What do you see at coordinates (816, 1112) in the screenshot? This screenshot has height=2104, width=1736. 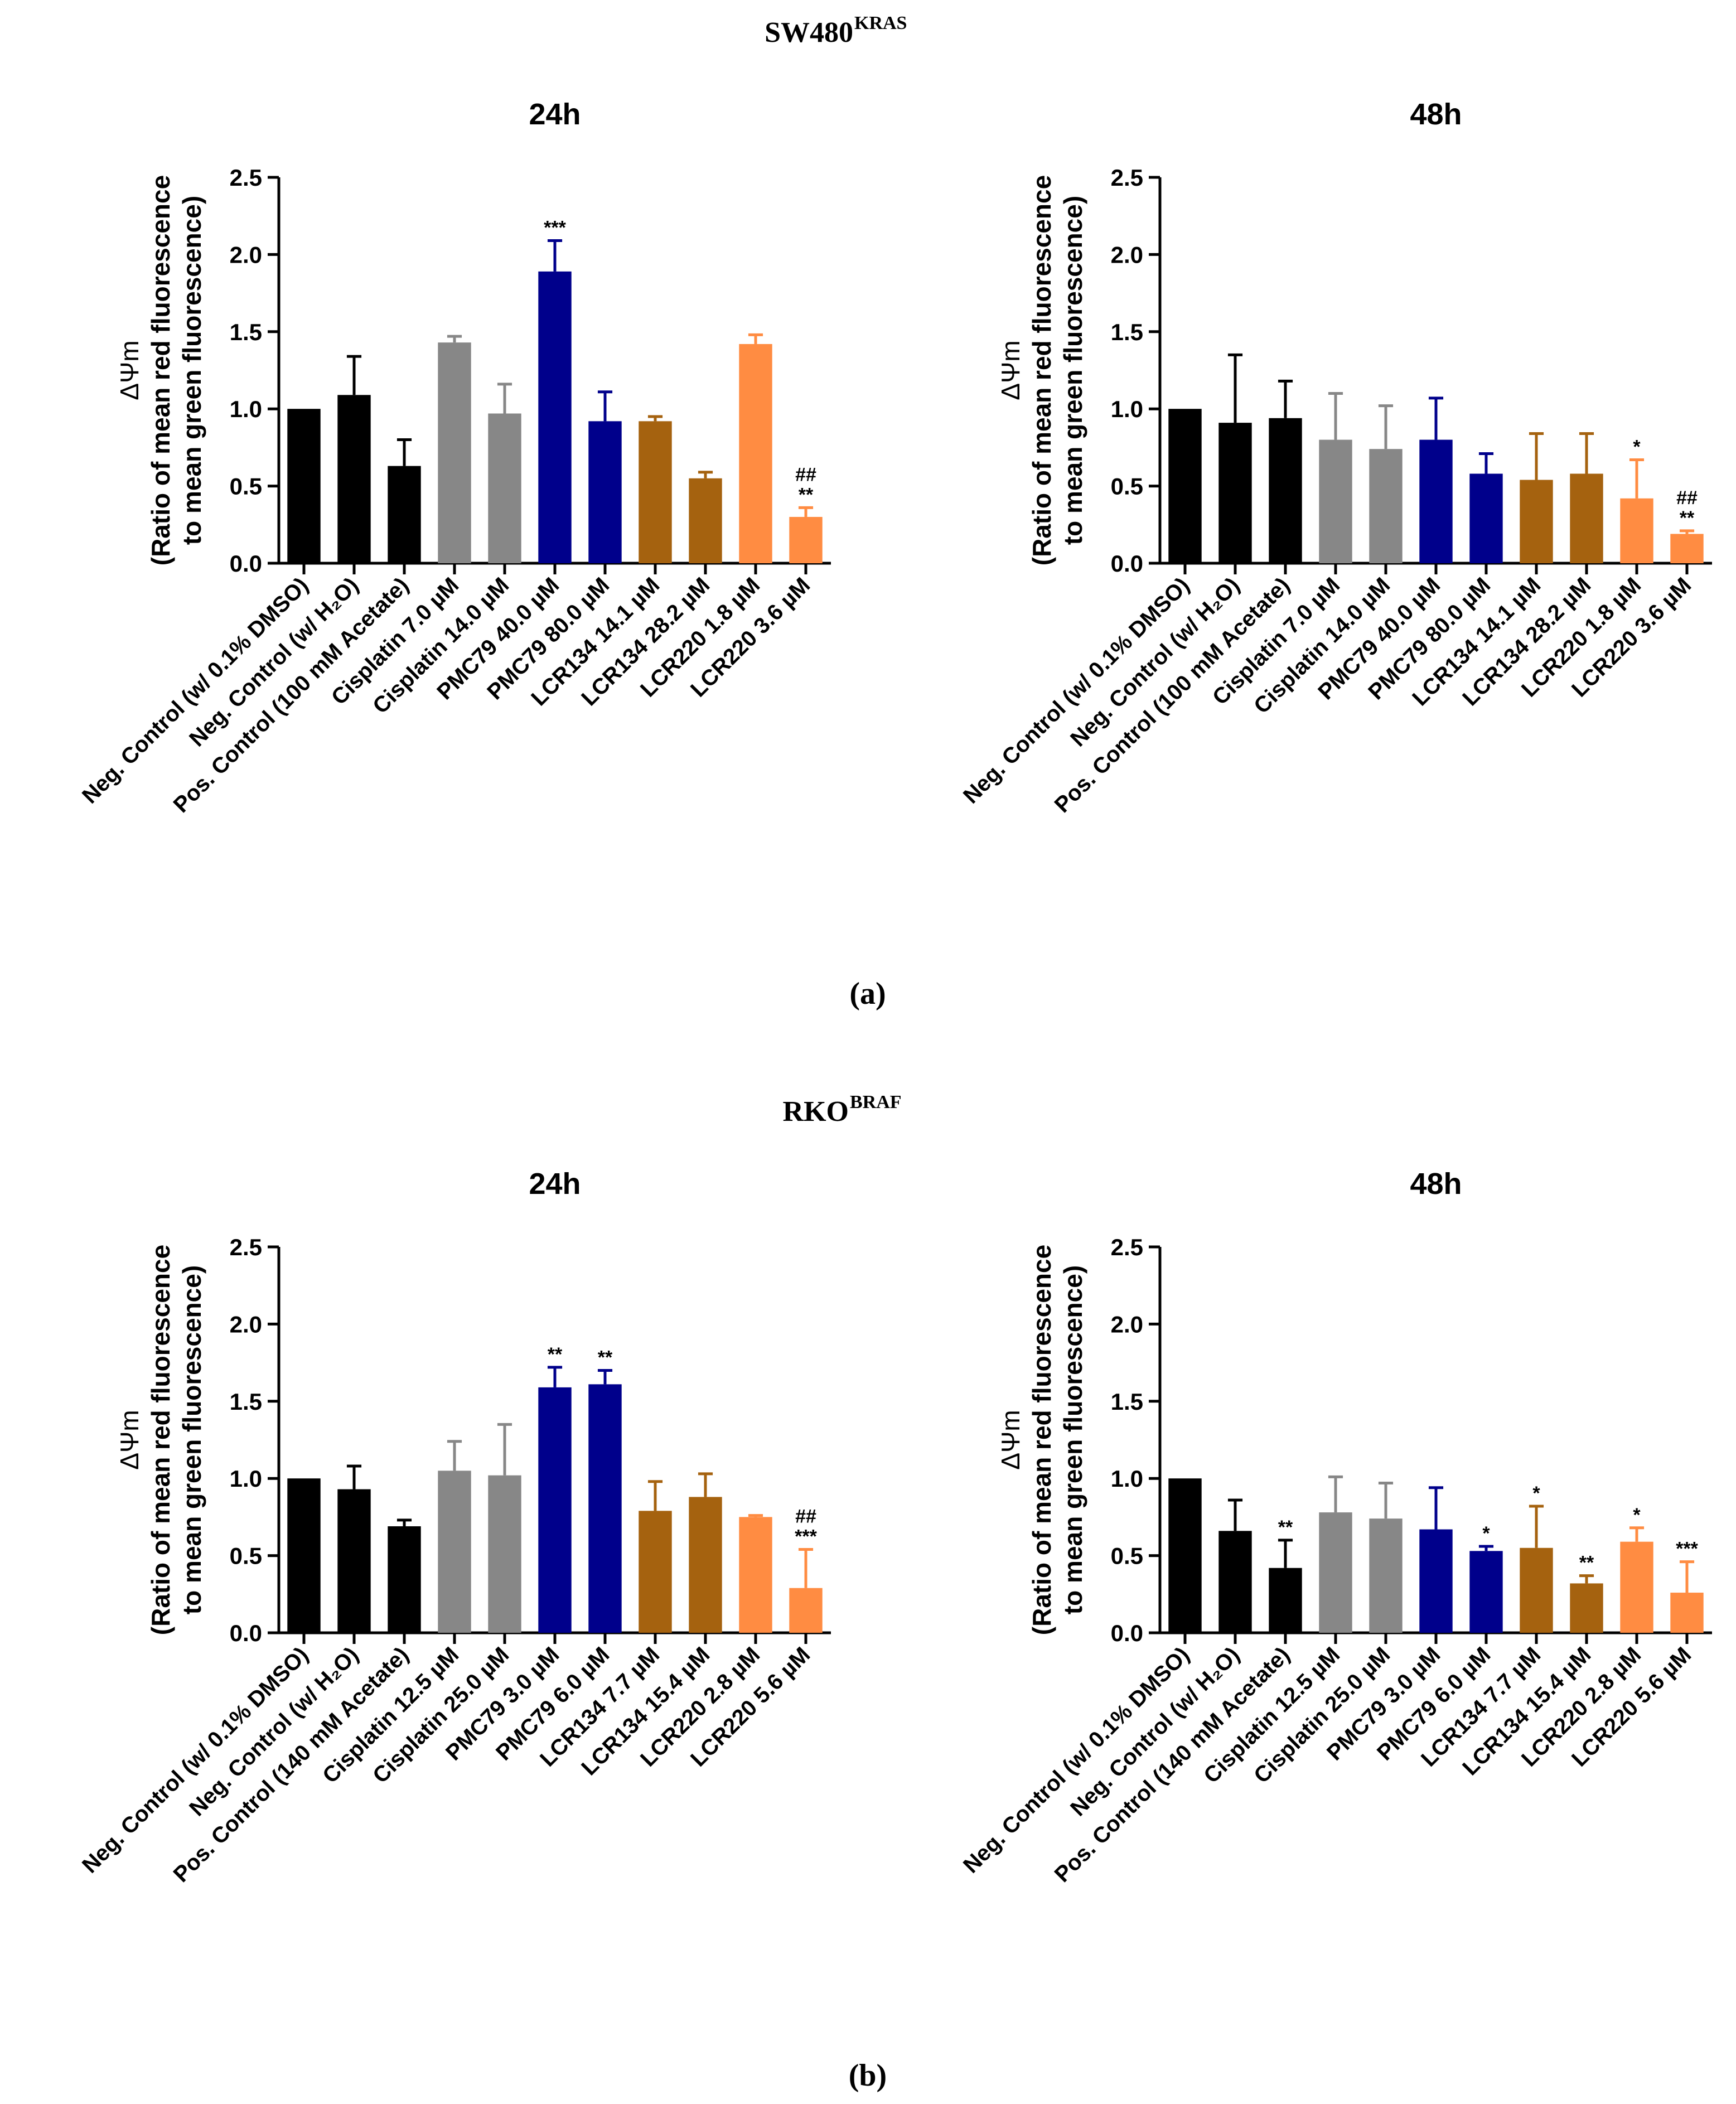 I see `panel-b-cell-line: RKO` at bounding box center [816, 1112].